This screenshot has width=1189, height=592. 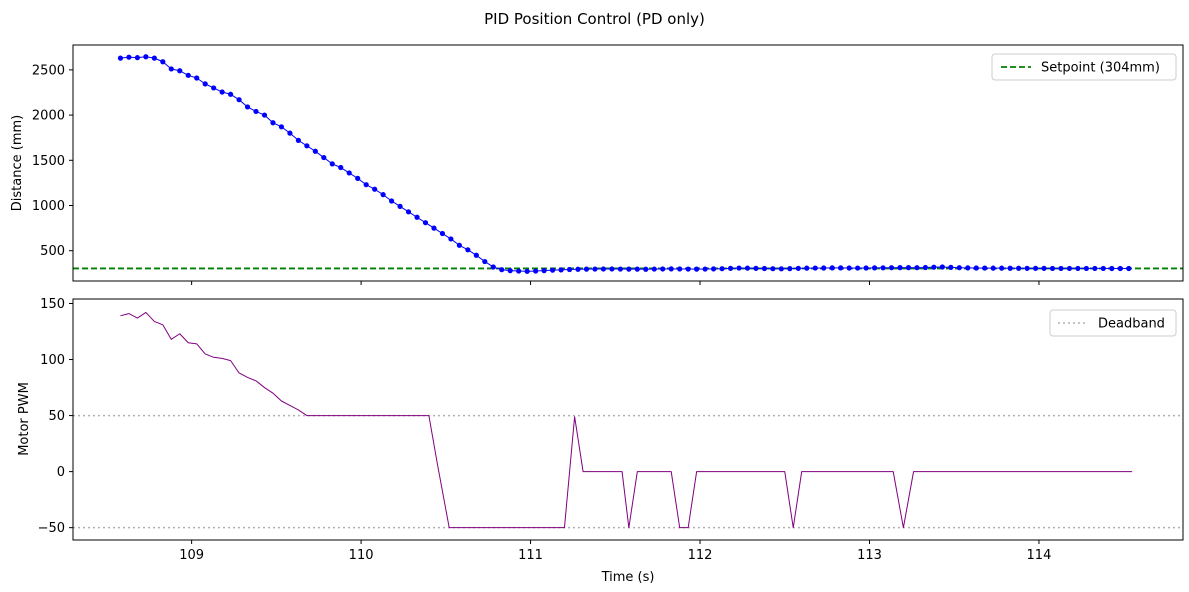 What do you see at coordinates (48, 206) in the screenshot?
I see `distance-y-tick-label: 1000` at bounding box center [48, 206].